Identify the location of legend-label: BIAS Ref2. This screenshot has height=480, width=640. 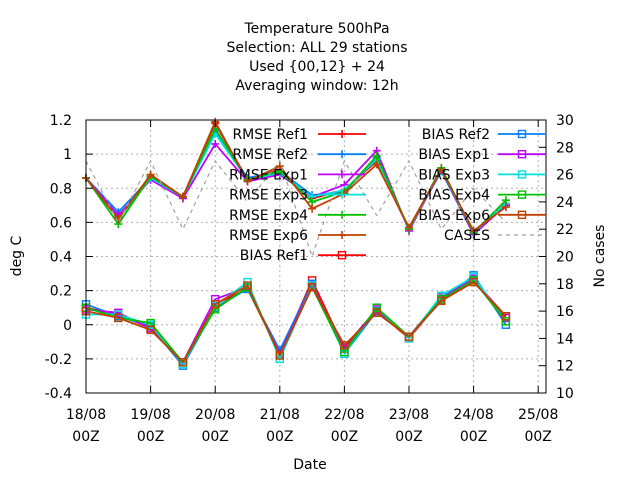
(456, 135).